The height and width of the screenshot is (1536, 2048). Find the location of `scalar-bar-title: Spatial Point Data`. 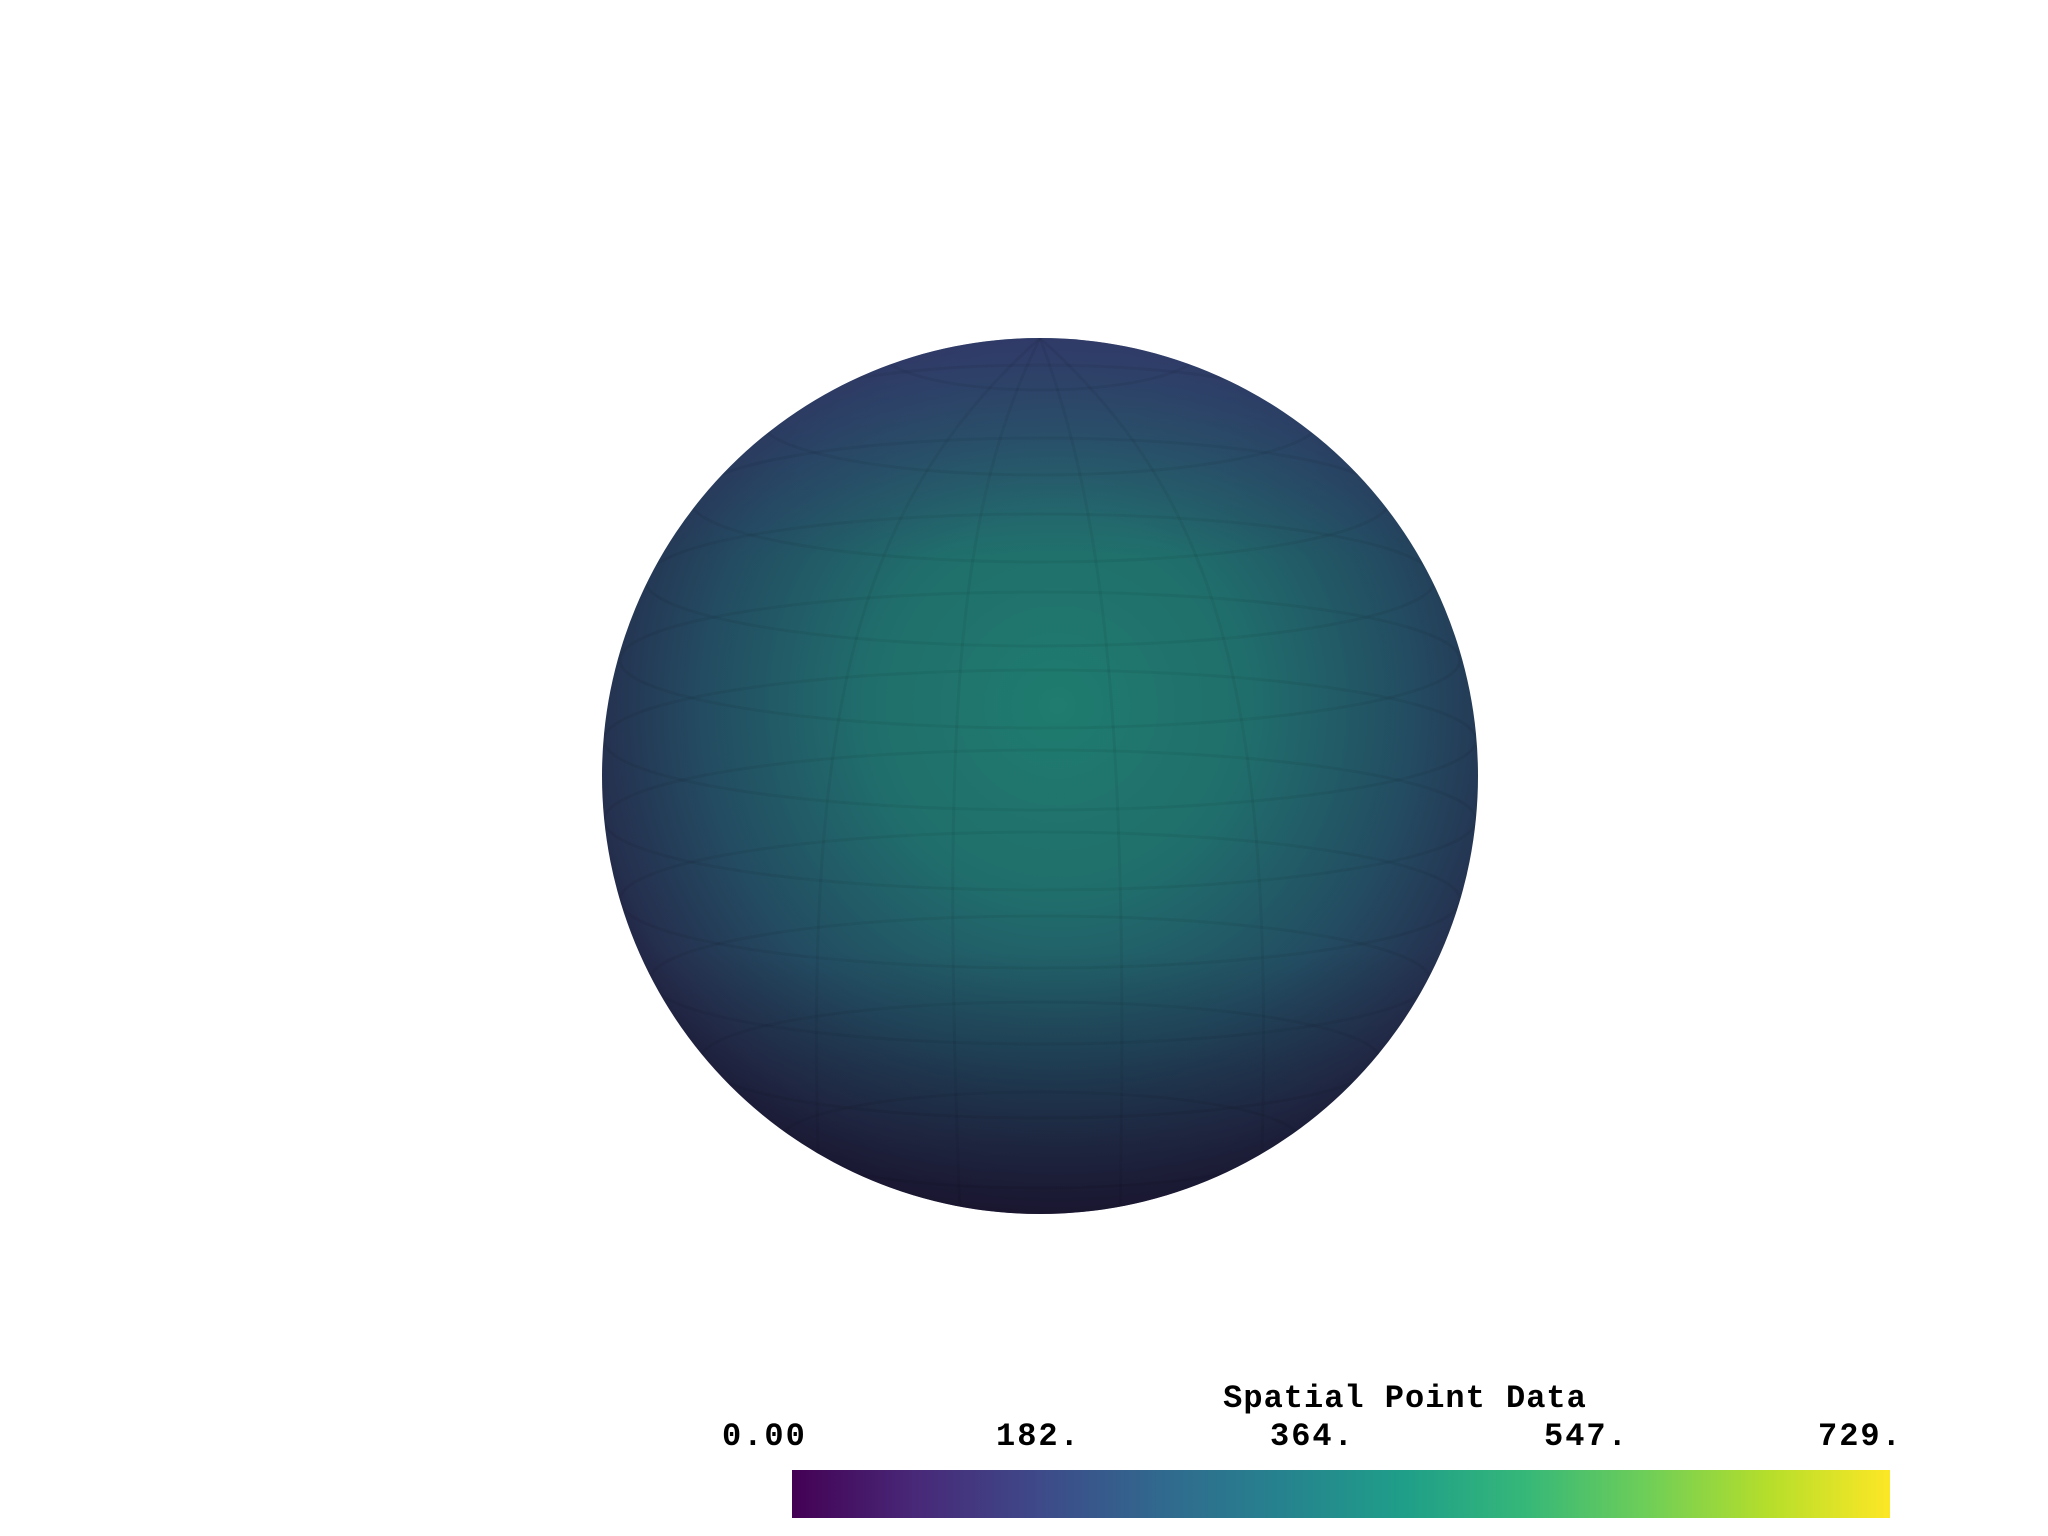

scalar-bar-title: Spatial Point Data is located at coordinates (1405, 1398).